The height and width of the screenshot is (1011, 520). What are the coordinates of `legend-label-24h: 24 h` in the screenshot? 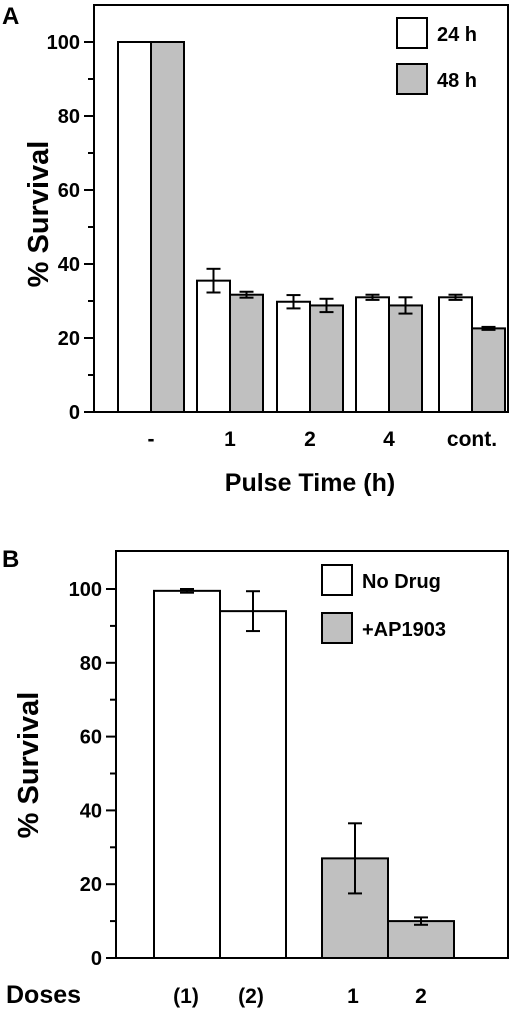 It's located at (457, 35).